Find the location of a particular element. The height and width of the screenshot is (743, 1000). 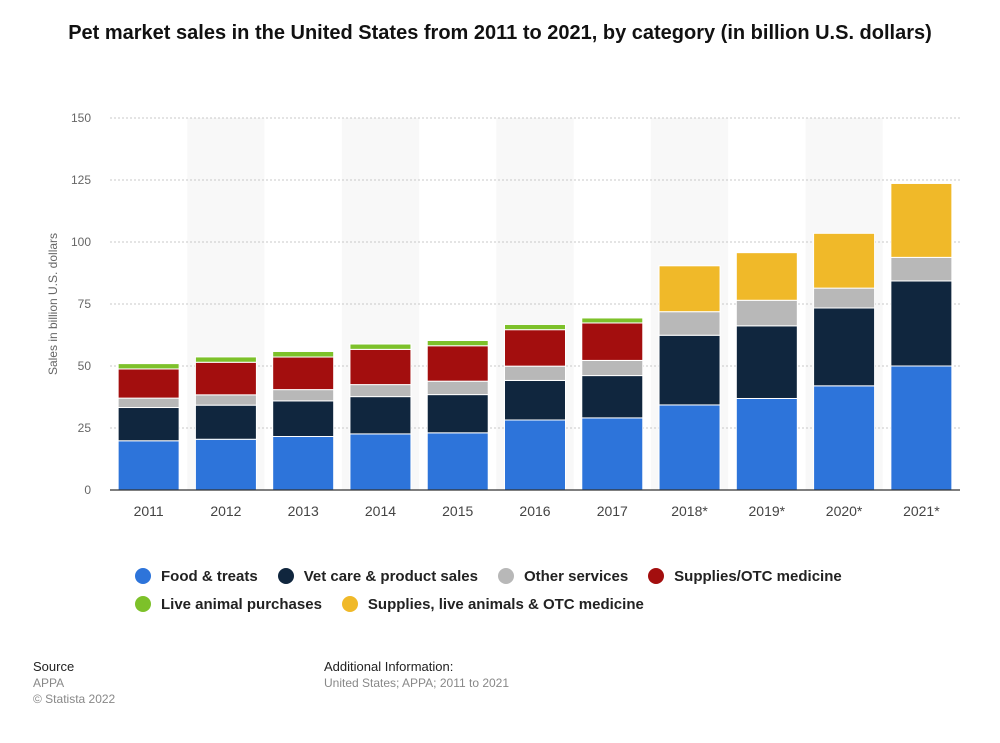

source-block: Source APPA © Statista 2022 is located at coordinates (74, 683).